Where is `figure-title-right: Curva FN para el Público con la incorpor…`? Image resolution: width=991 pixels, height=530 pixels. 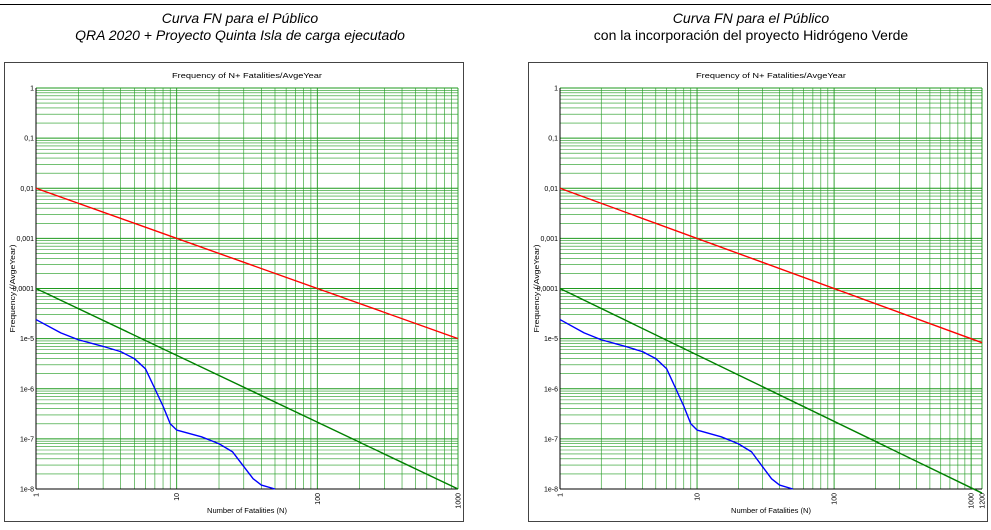
figure-title-right: Curva FN para el Público con la incorpor… is located at coordinates (751, 27).